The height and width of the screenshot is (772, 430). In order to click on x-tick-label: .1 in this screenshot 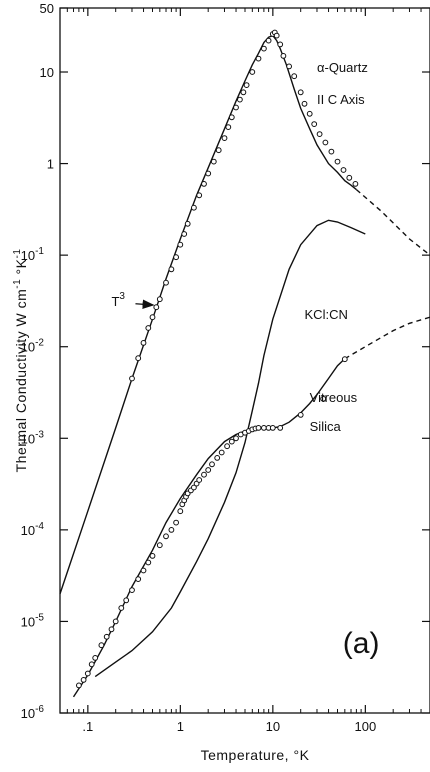, I will do `click(87, 726)`.